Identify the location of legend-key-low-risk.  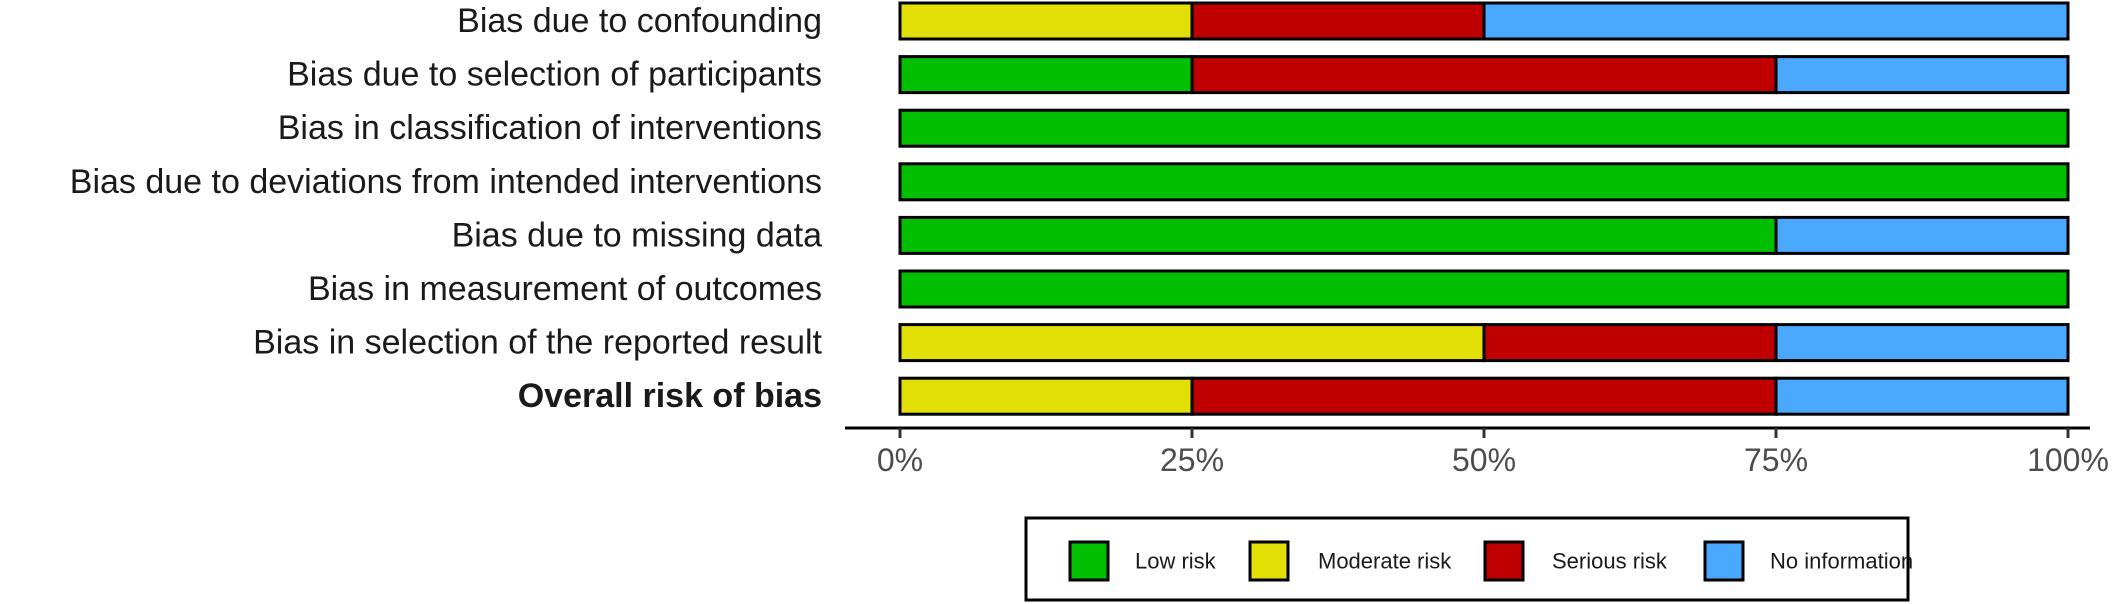
(1089, 561).